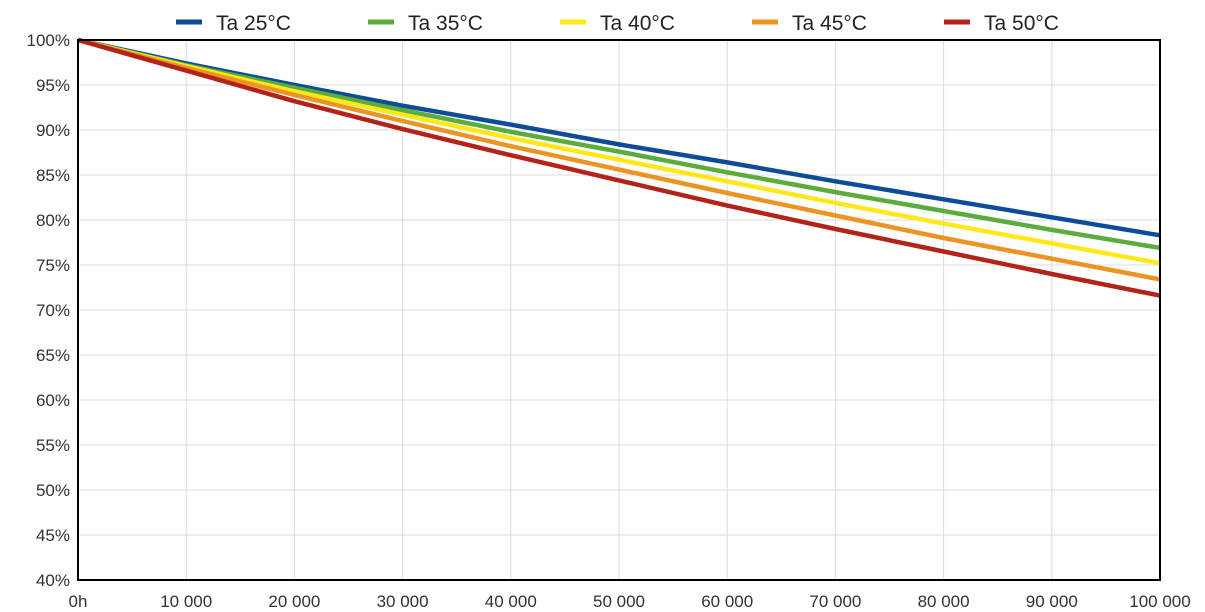  What do you see at coordinates (637, 23) in the screenshot?
I see `legend-label: Ta 40°C` at bounding box center [637, 23].